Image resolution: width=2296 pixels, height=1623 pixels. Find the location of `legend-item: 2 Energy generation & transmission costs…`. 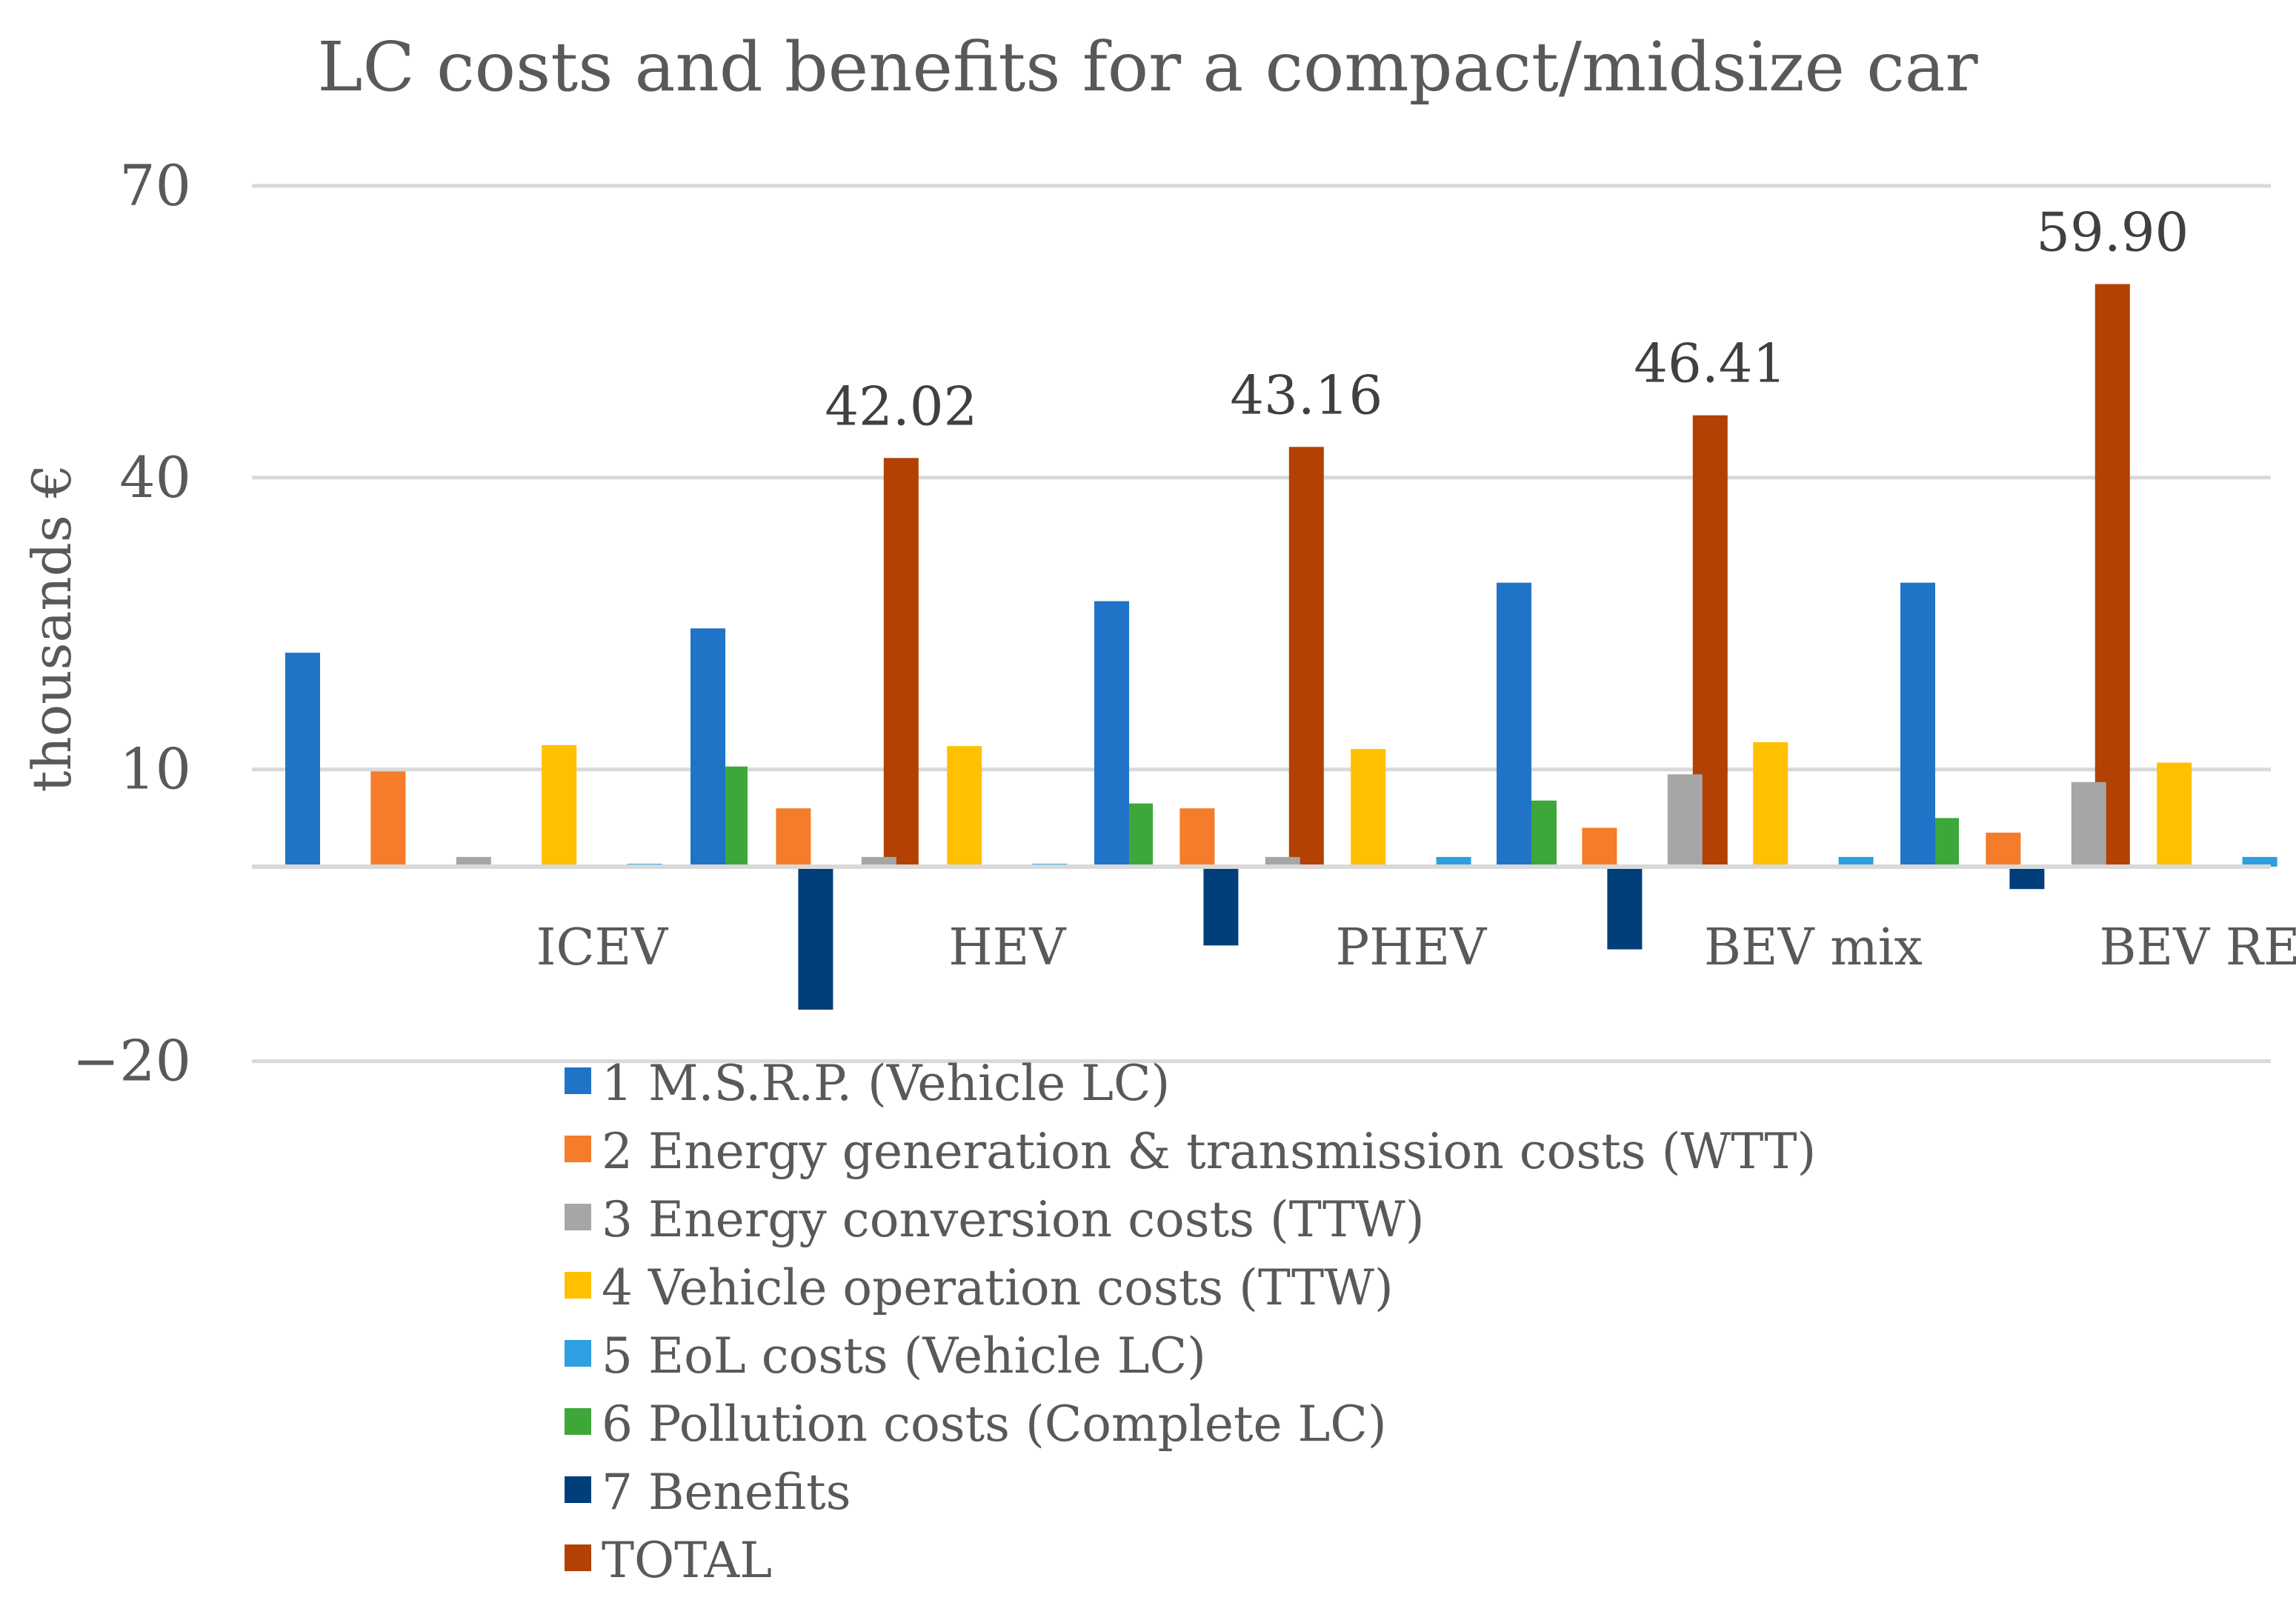

legend-item: 2 Energy generation & transmission costs… is located at coordinates (1190, 1151).